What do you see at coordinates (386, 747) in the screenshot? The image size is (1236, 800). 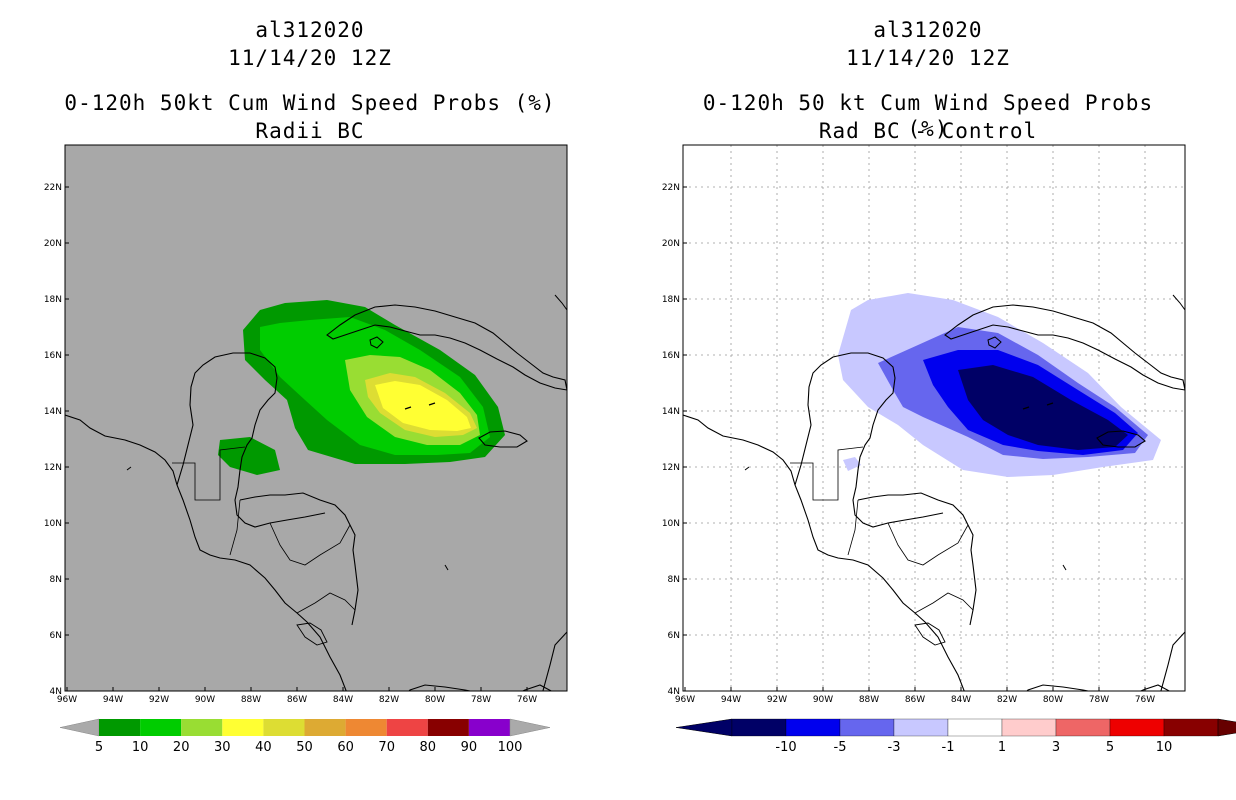 I see `colorbar-label: 70` at bounding box center [386, 747].